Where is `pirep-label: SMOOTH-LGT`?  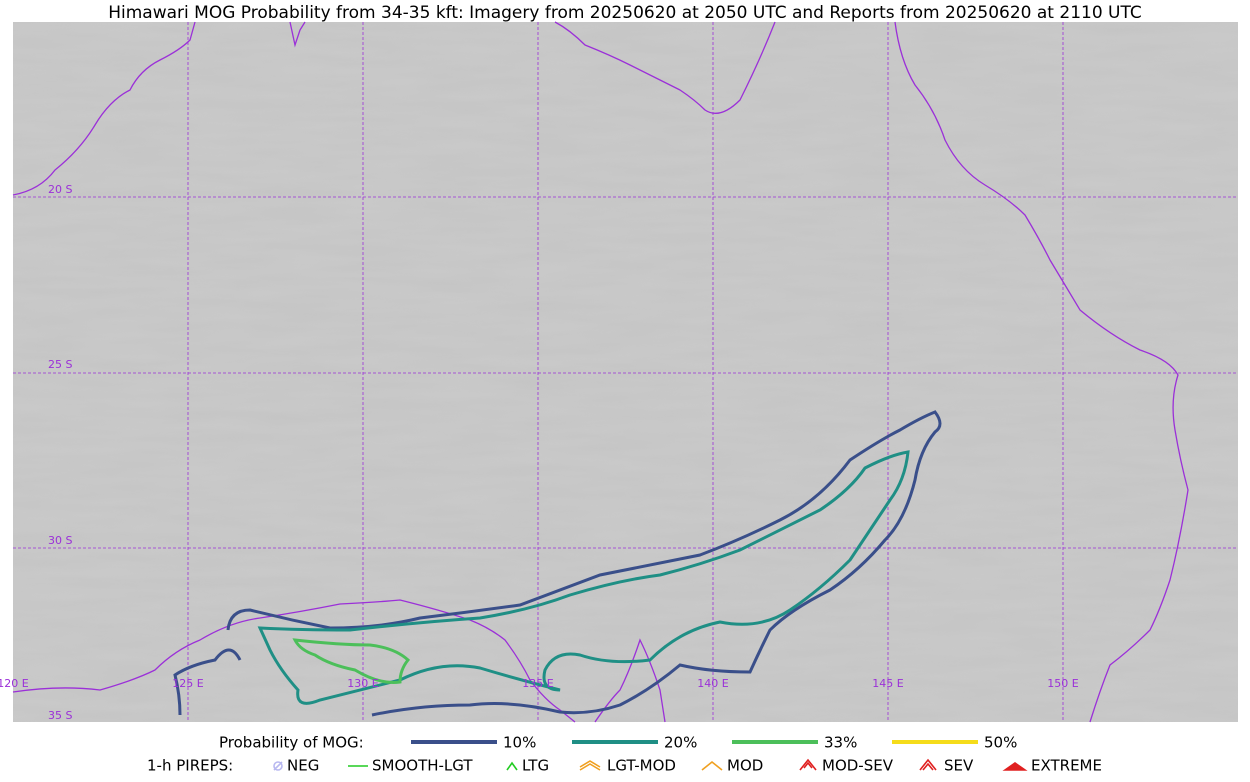
pirep-label: SMOOTH-LGT is located at coordinates (422, 766).